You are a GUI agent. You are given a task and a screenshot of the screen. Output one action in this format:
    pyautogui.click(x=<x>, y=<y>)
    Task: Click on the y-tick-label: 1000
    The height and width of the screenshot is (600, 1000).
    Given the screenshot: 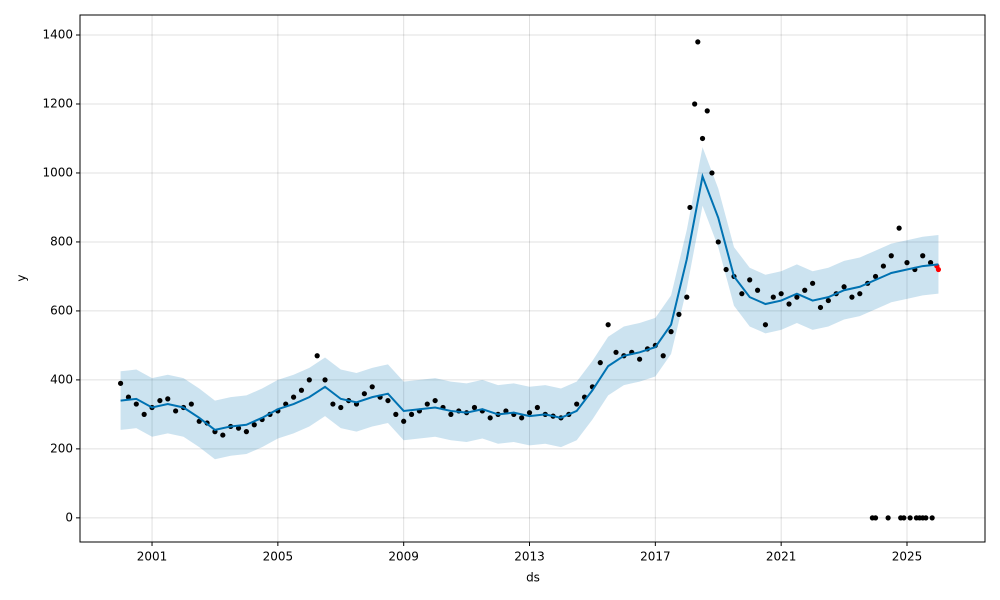 What is the action you would take?
    pyautogui.click(x=57, y=172)
    